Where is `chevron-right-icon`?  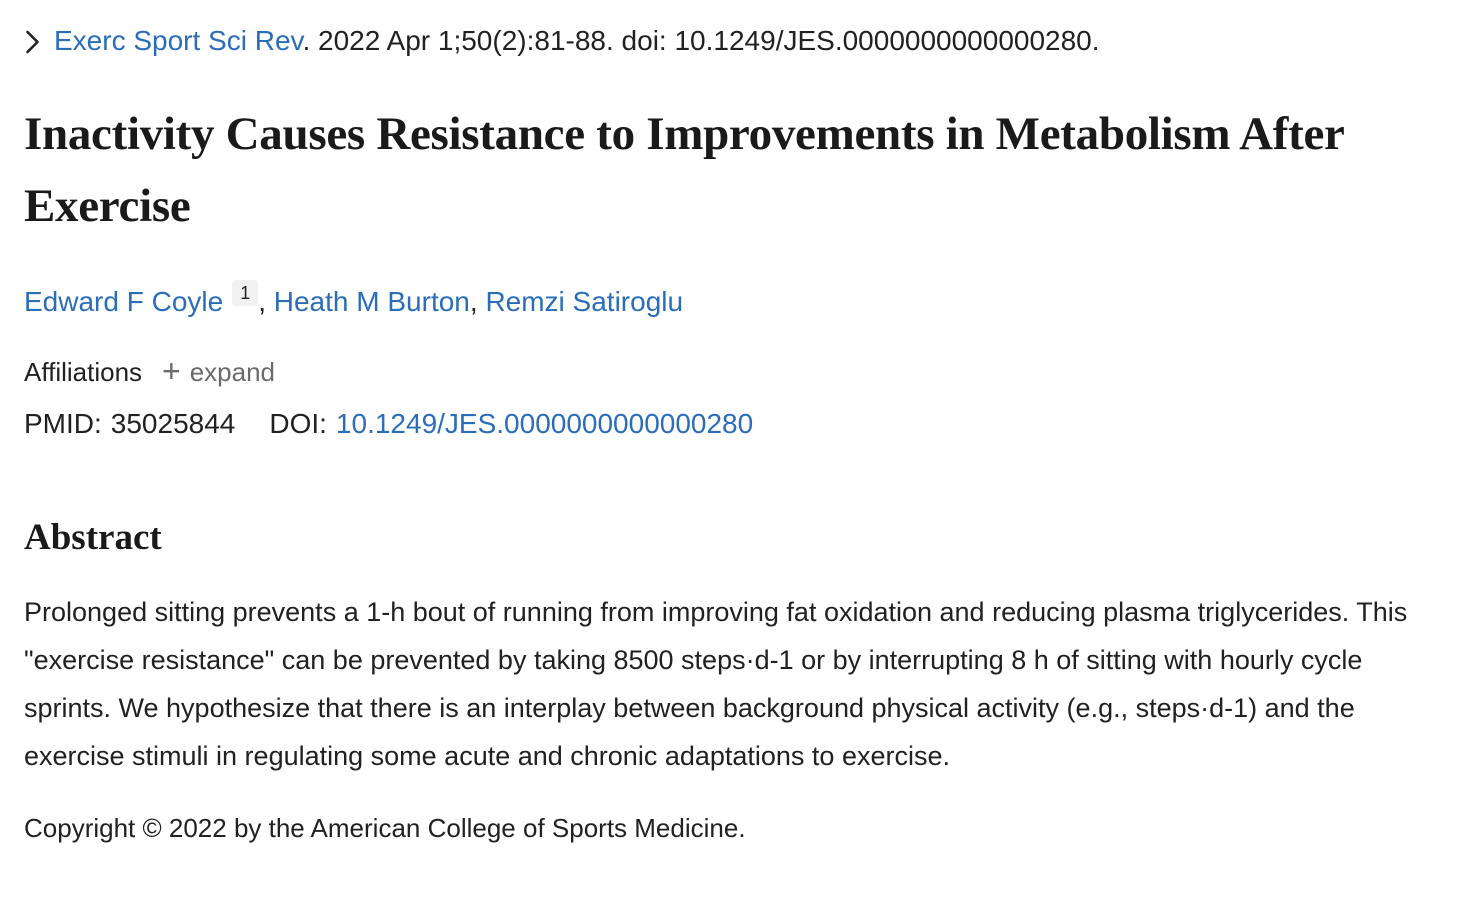
chevron-right-icon is located at coordinates (32, 41).